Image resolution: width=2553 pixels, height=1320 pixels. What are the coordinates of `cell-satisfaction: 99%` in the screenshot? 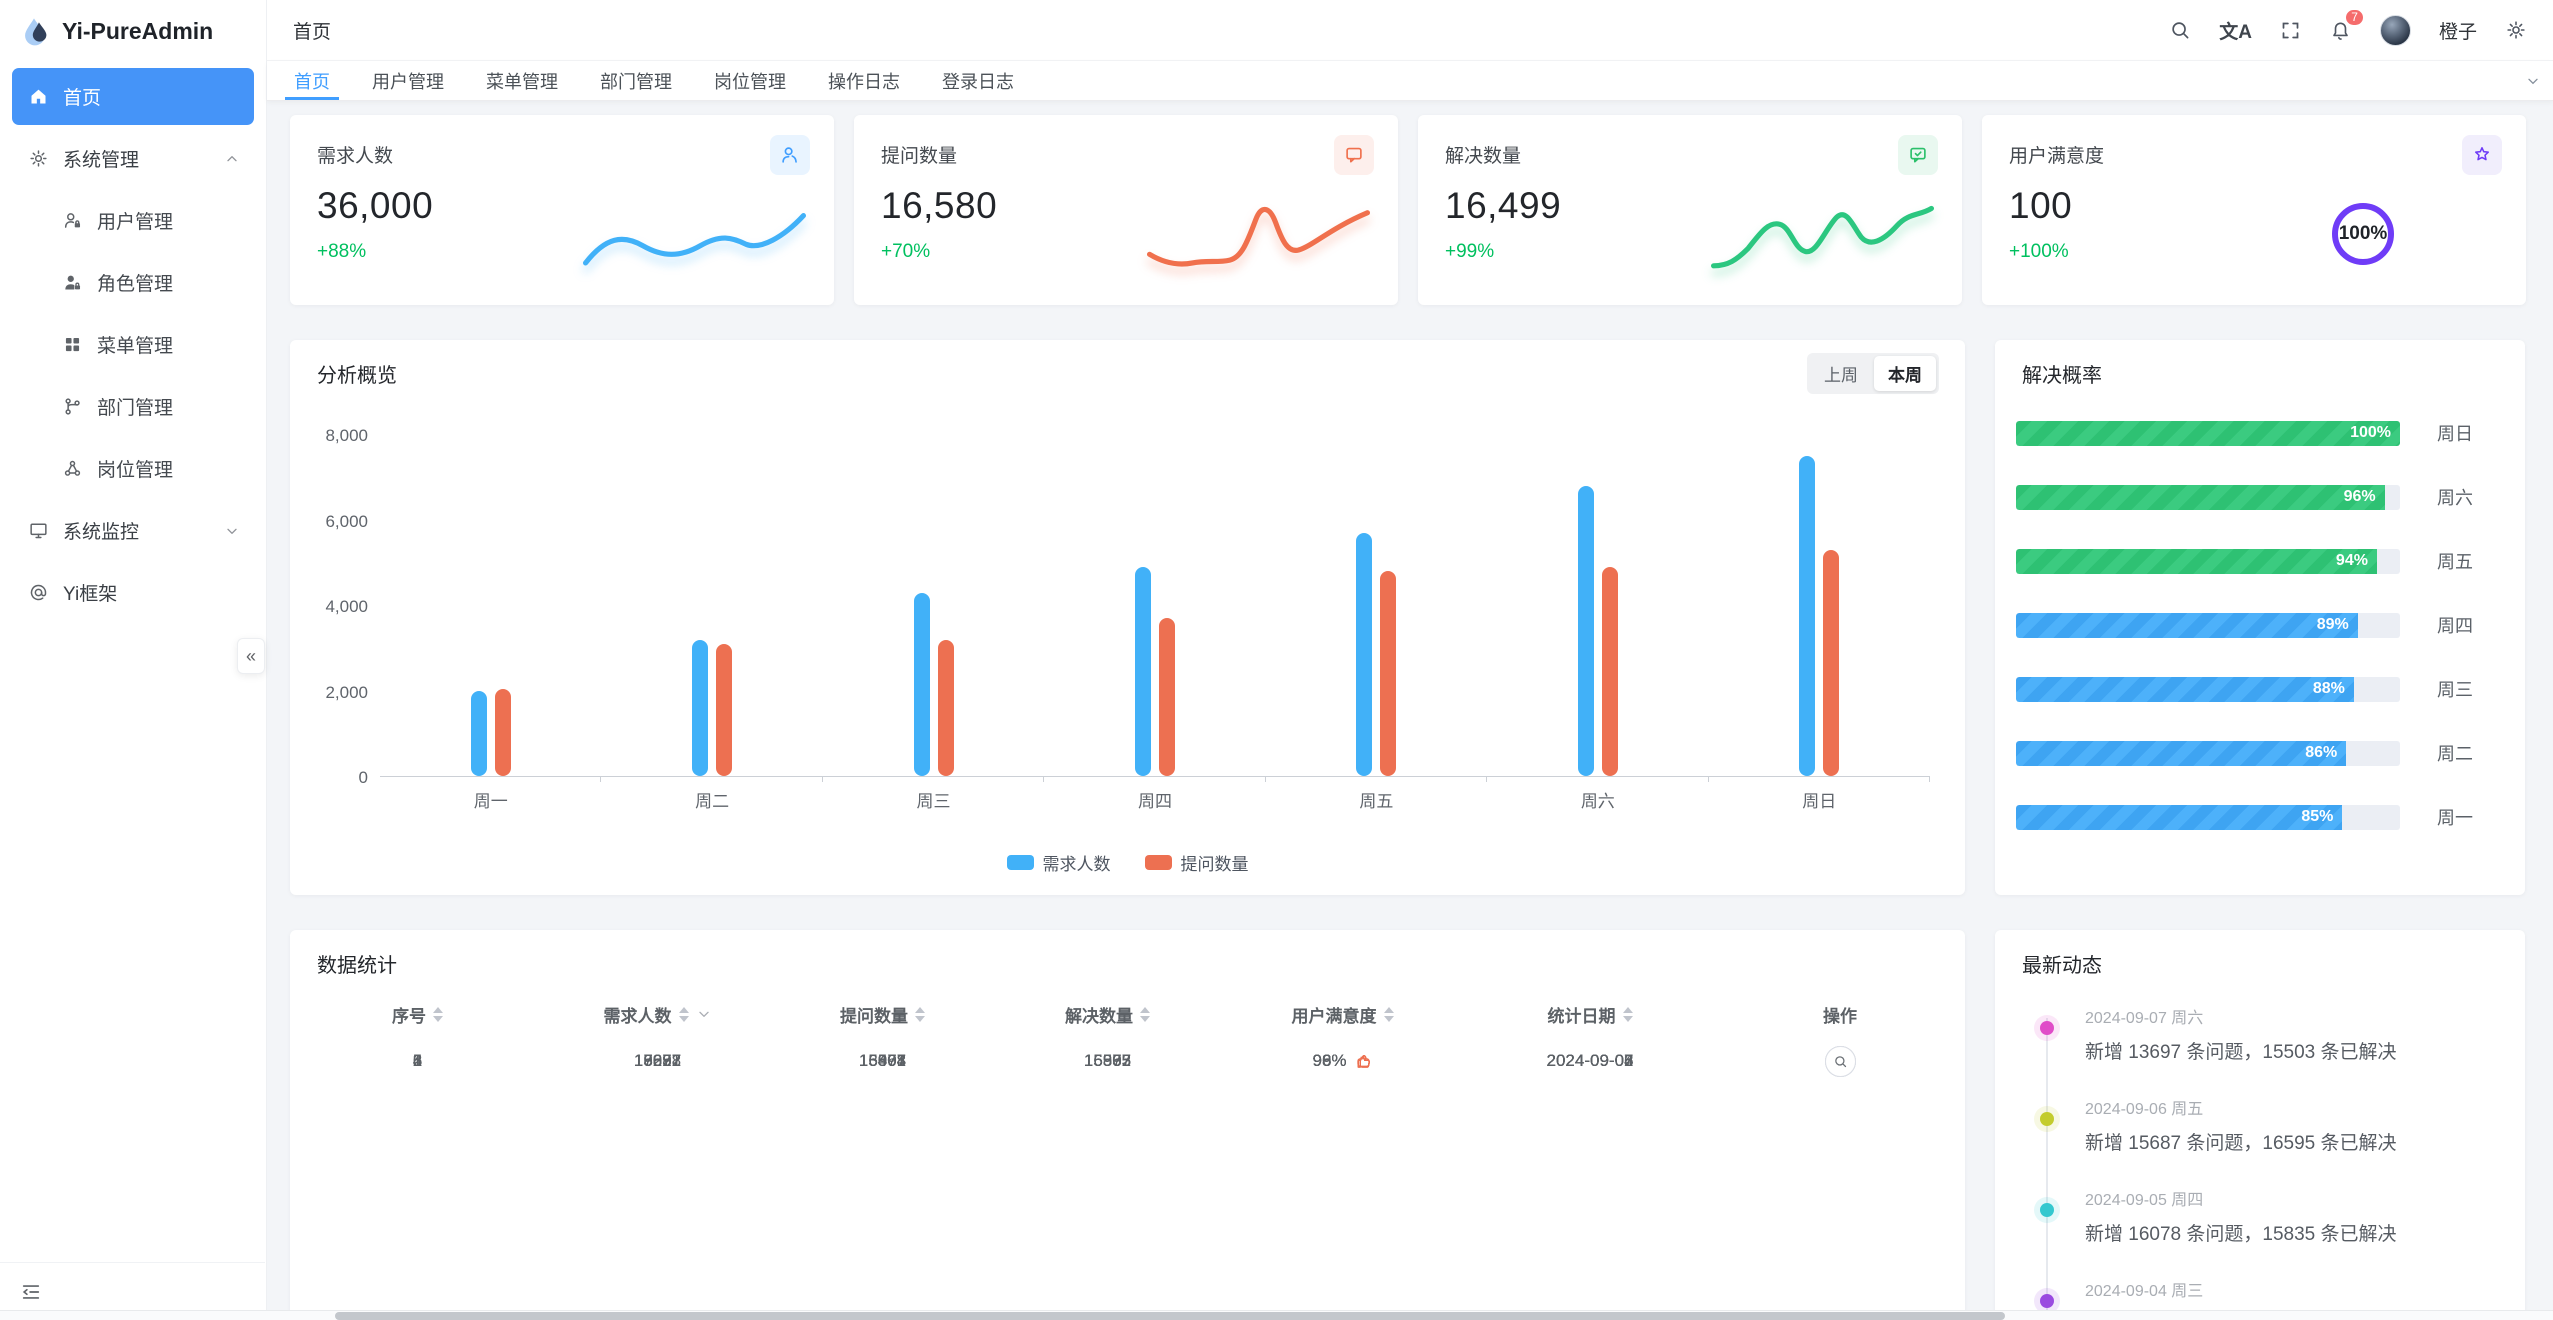 It's located at (1342, 1061).